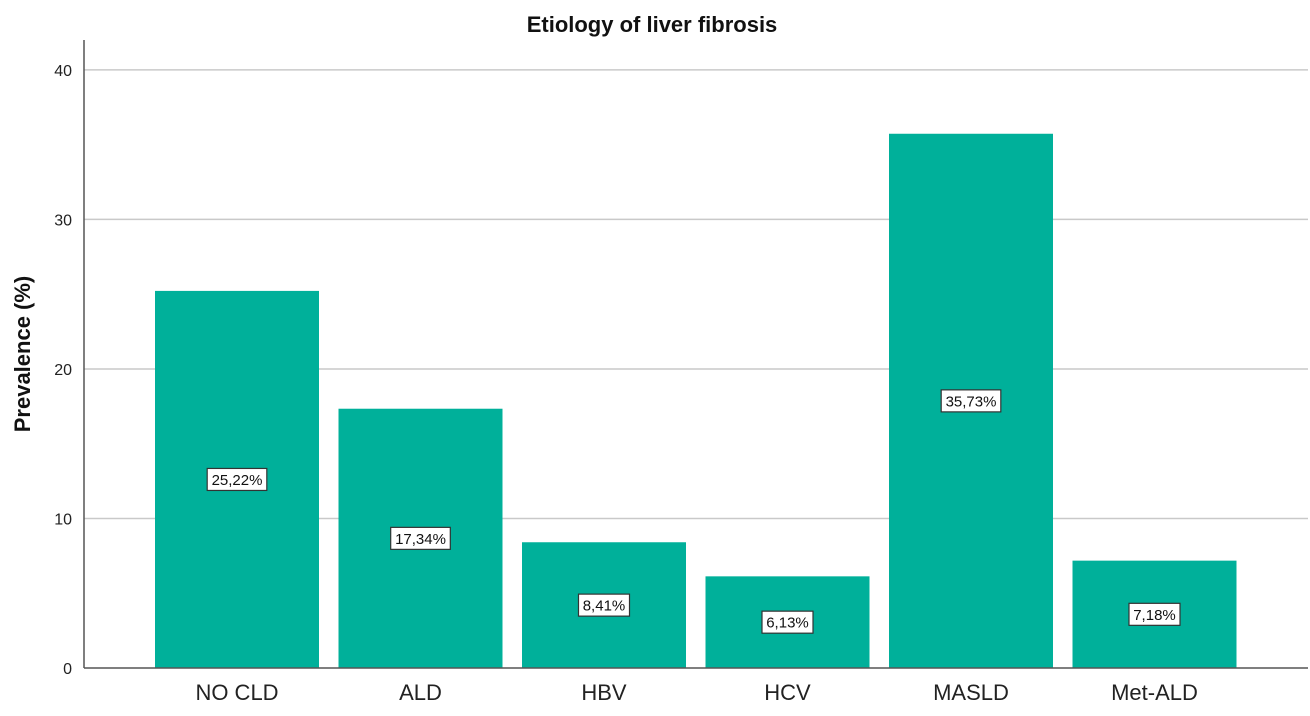 The width and height of the screenshot is (1310, 716). I want to click on chart-title: Etiology of liver fibrosis, so click(652, 24).